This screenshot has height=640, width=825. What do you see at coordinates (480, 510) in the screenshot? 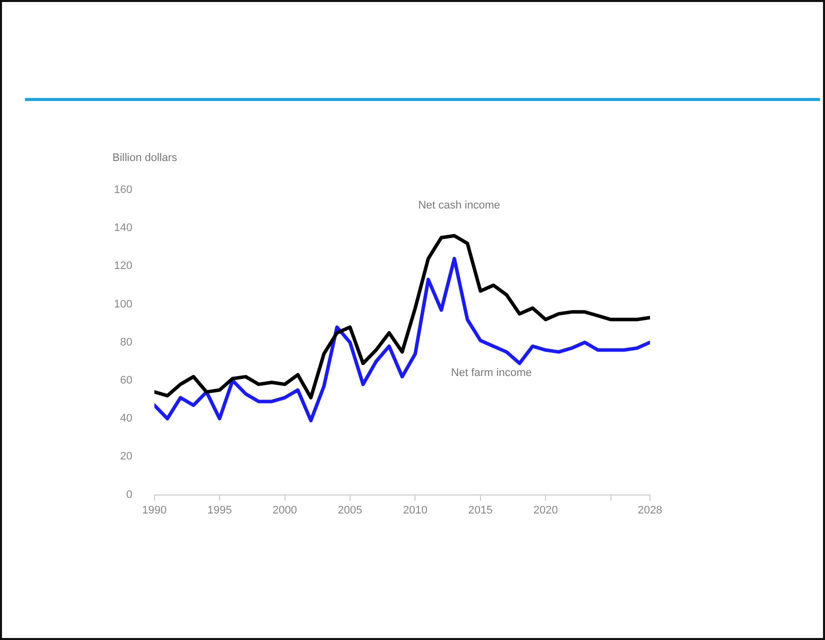
I see `x-tick-label: 2015` at bounding box center [480, 510].